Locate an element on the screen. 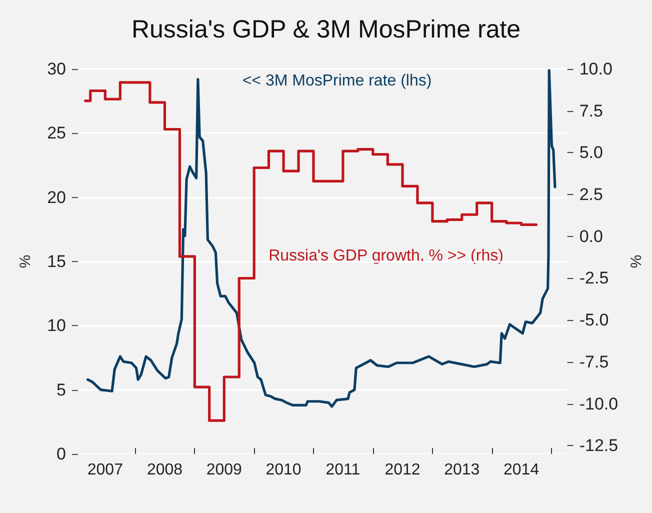 The image size is (652, 513). y2-axis-title: % is located at coordinates (636, 261).